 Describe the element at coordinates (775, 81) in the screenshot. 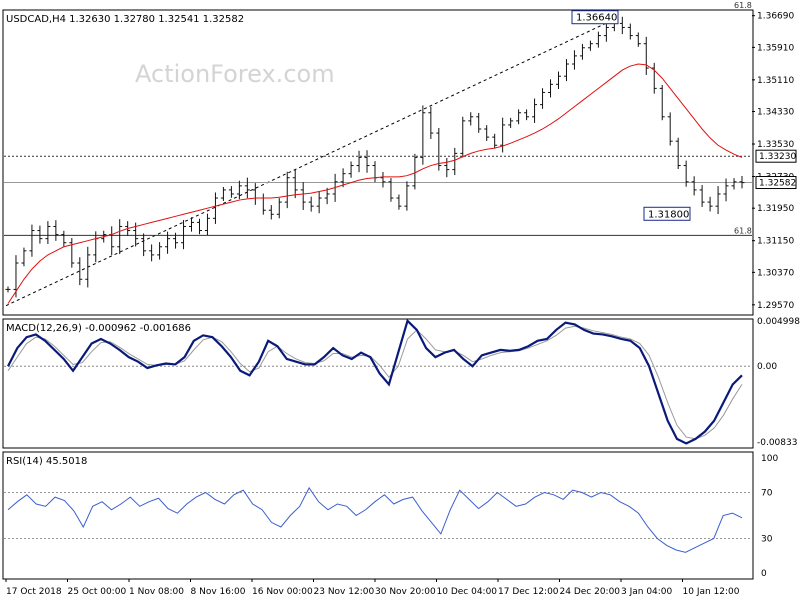

I see `price-tick-label: 1.35110` at that location.